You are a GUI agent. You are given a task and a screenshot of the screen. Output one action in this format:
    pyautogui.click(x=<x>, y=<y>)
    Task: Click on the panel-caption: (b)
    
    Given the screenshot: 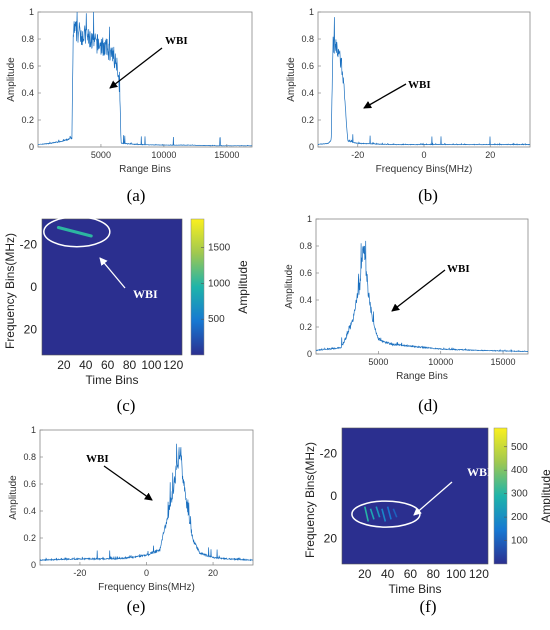 What is the action you would take?
    pyautogui.click(x=428, y=195)
    